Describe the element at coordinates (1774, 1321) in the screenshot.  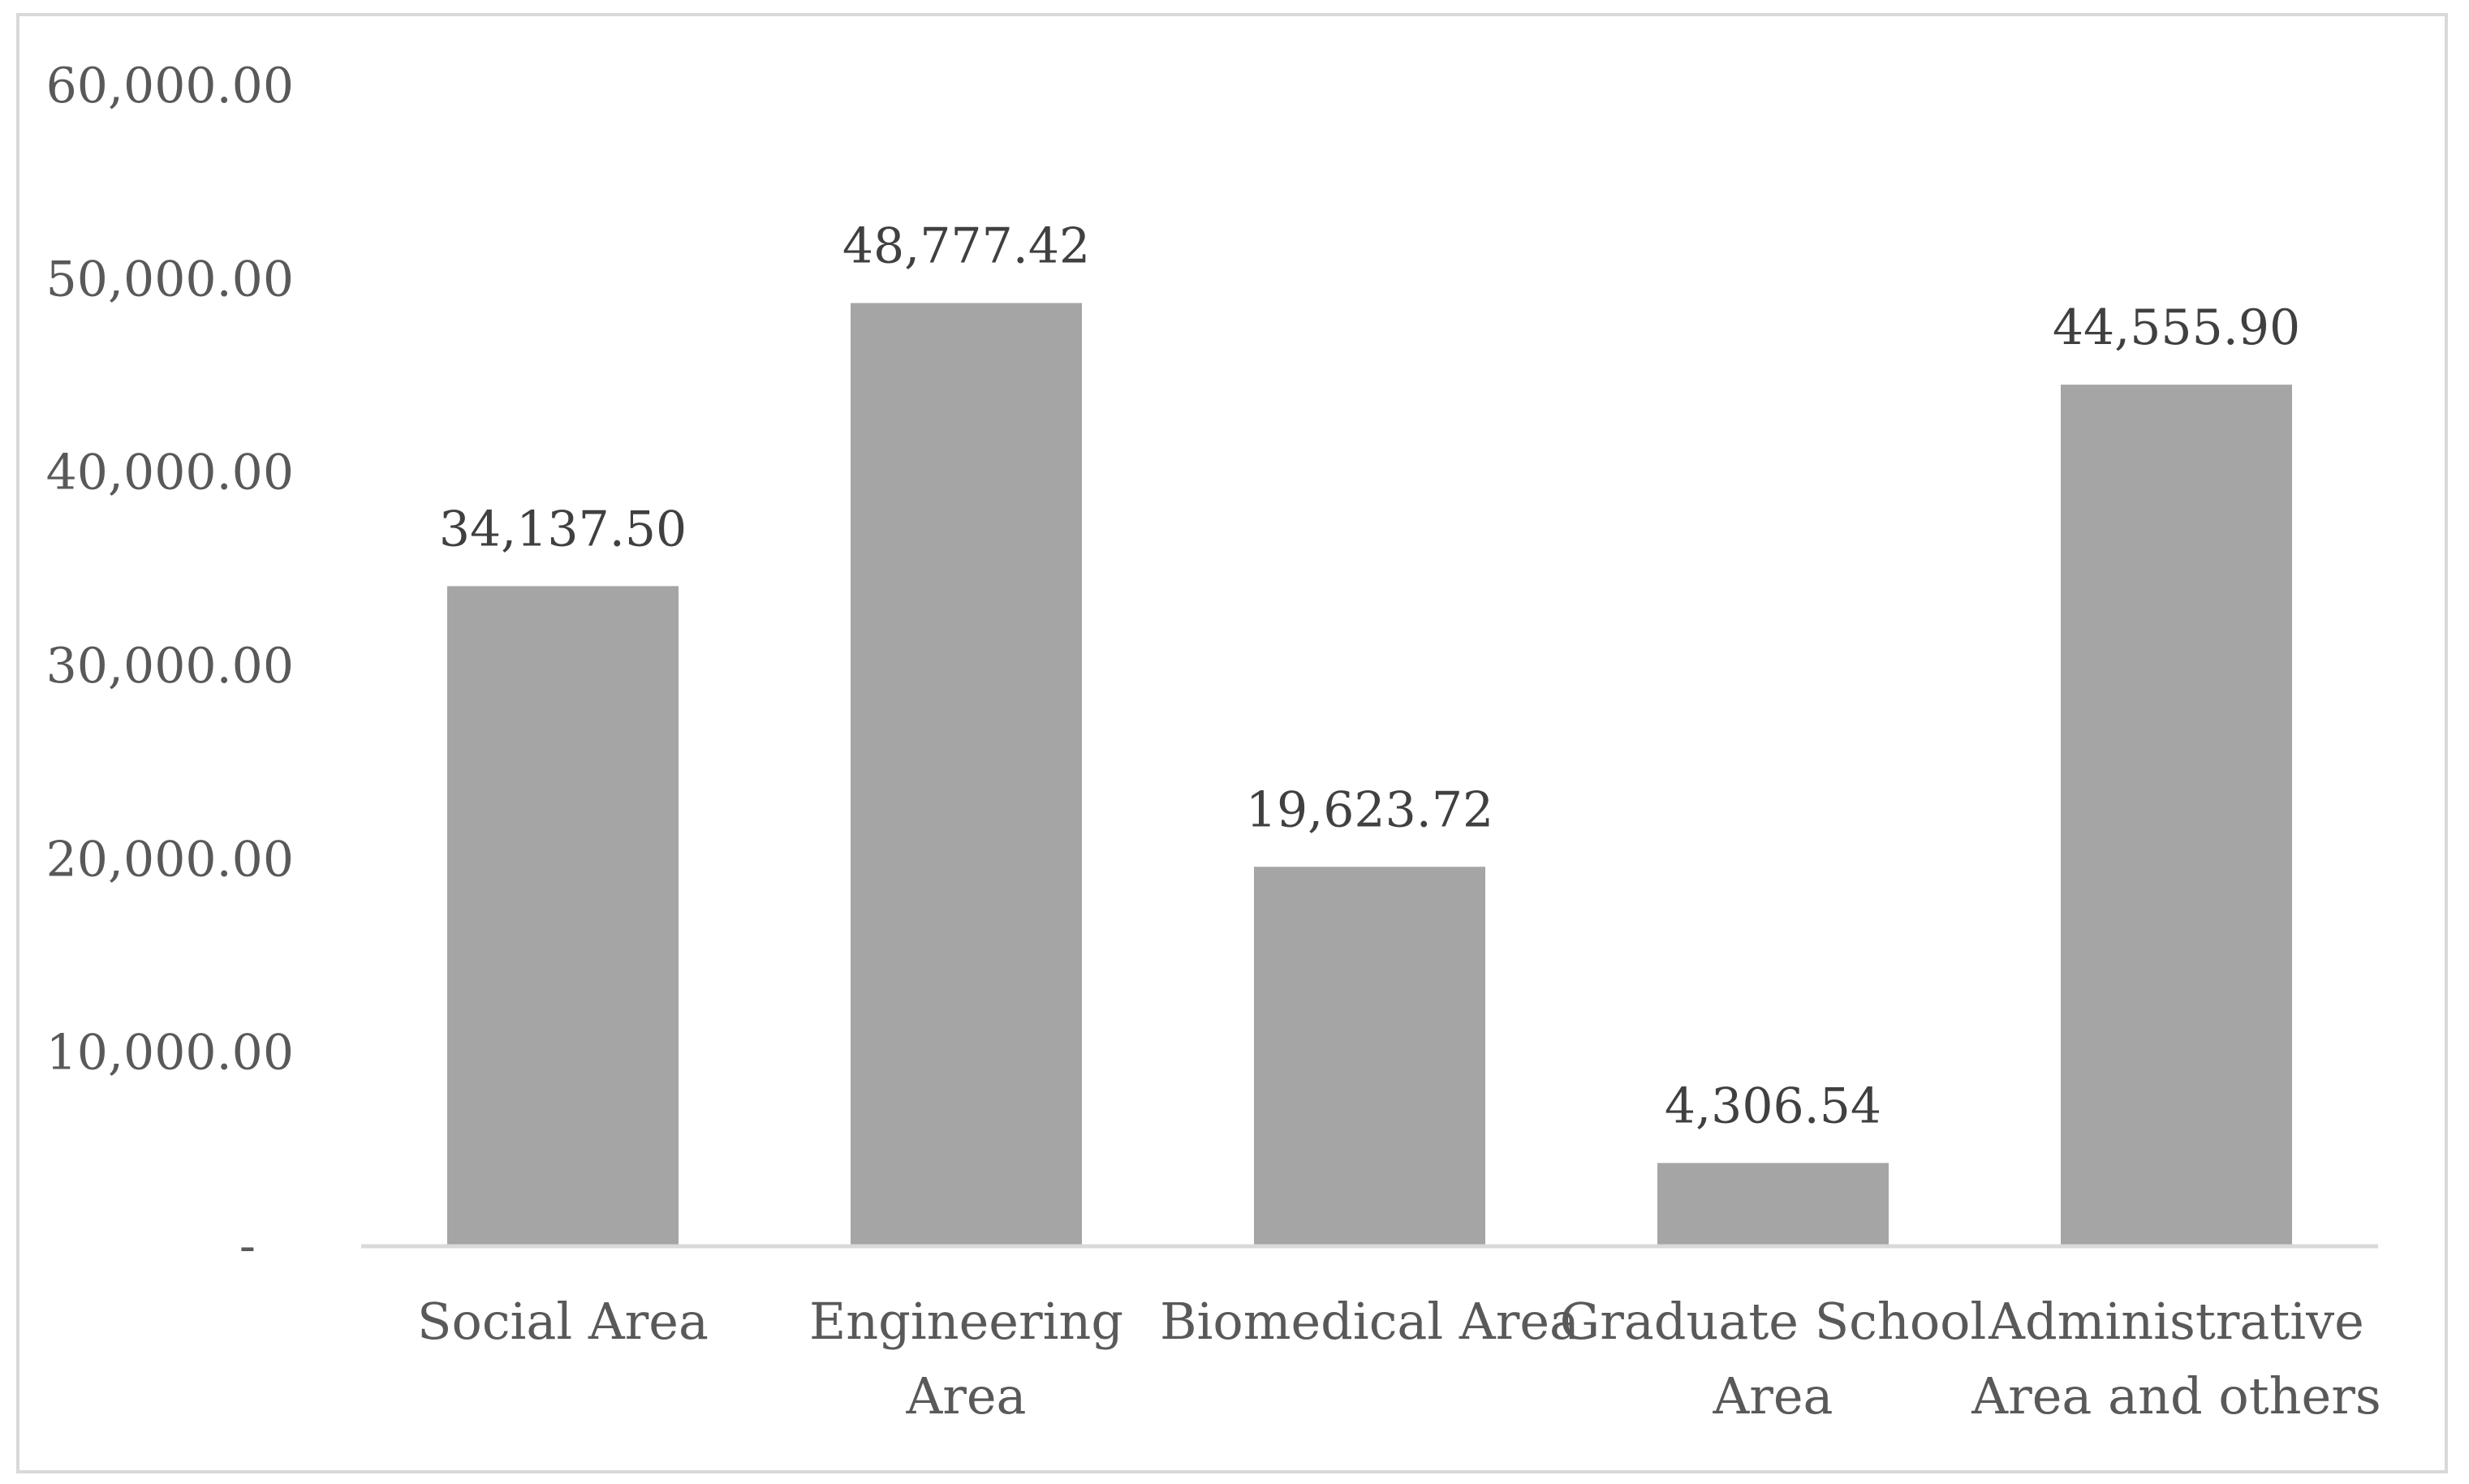
I see `x-category-label-line: Graduate School` at that location.